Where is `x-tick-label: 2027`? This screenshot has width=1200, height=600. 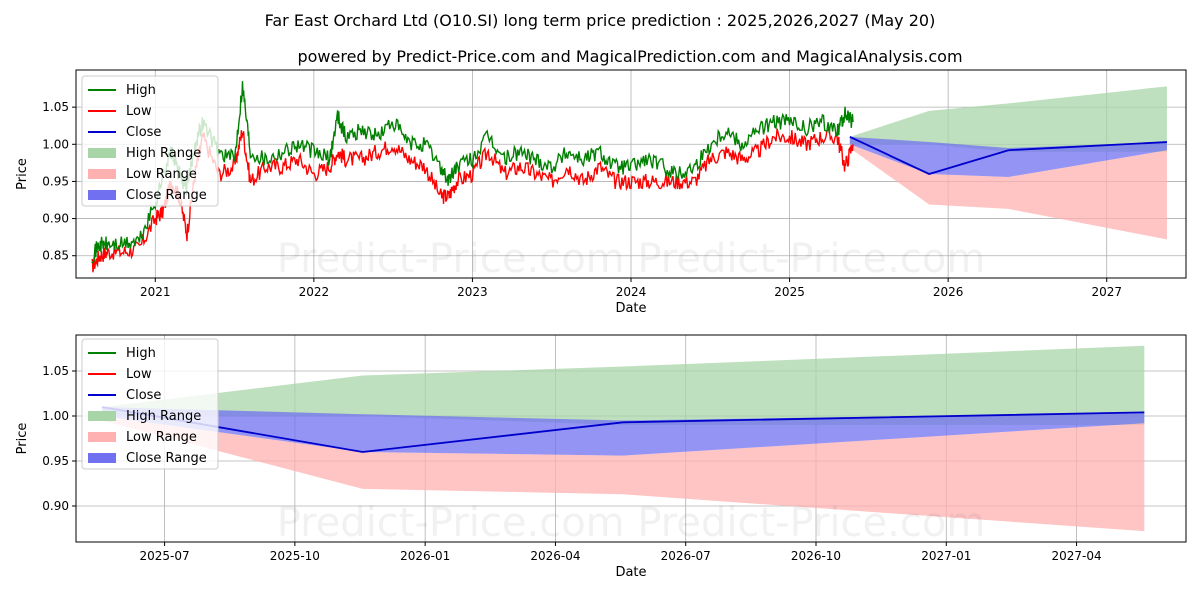 x-tick-label: 2027 is located at coordinates (1106, 292).